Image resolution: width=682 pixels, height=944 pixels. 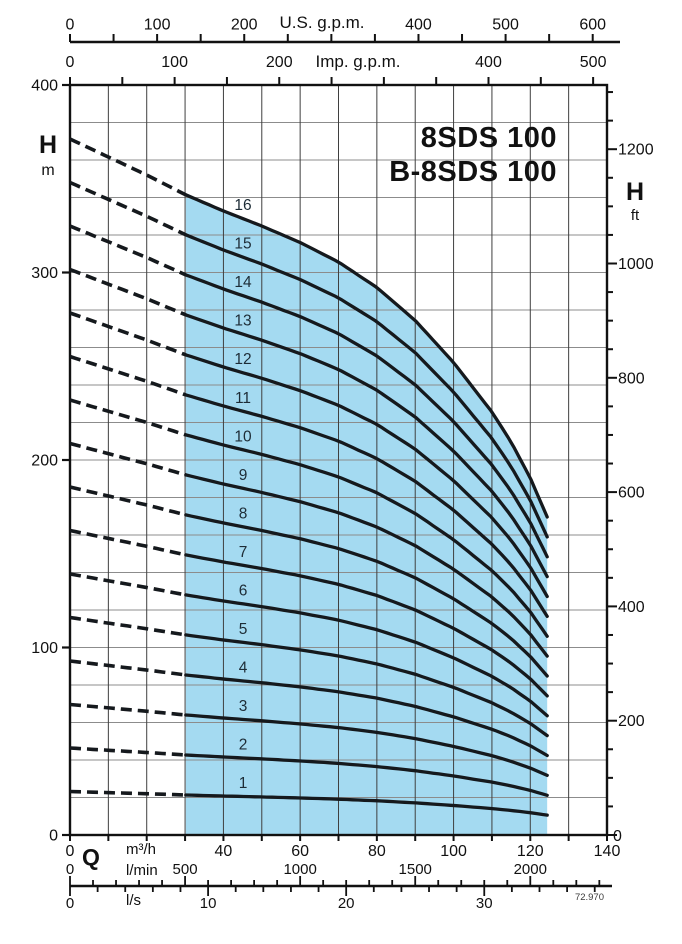 I want to click on flow-axis-unit-m3h: m³/h, so click(x=141, y=849).